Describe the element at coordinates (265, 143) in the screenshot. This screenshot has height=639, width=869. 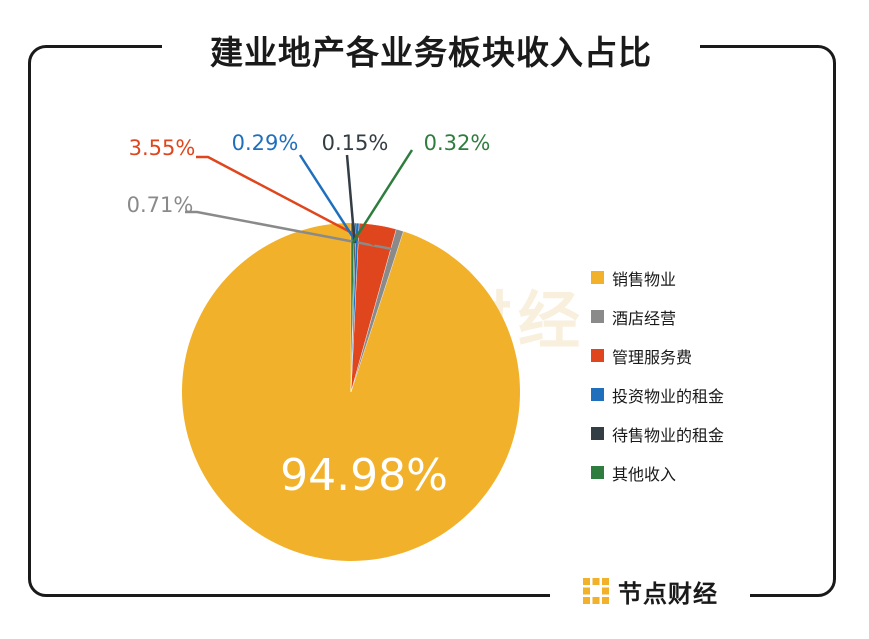
I see `data-label: 0.29%` at that location.